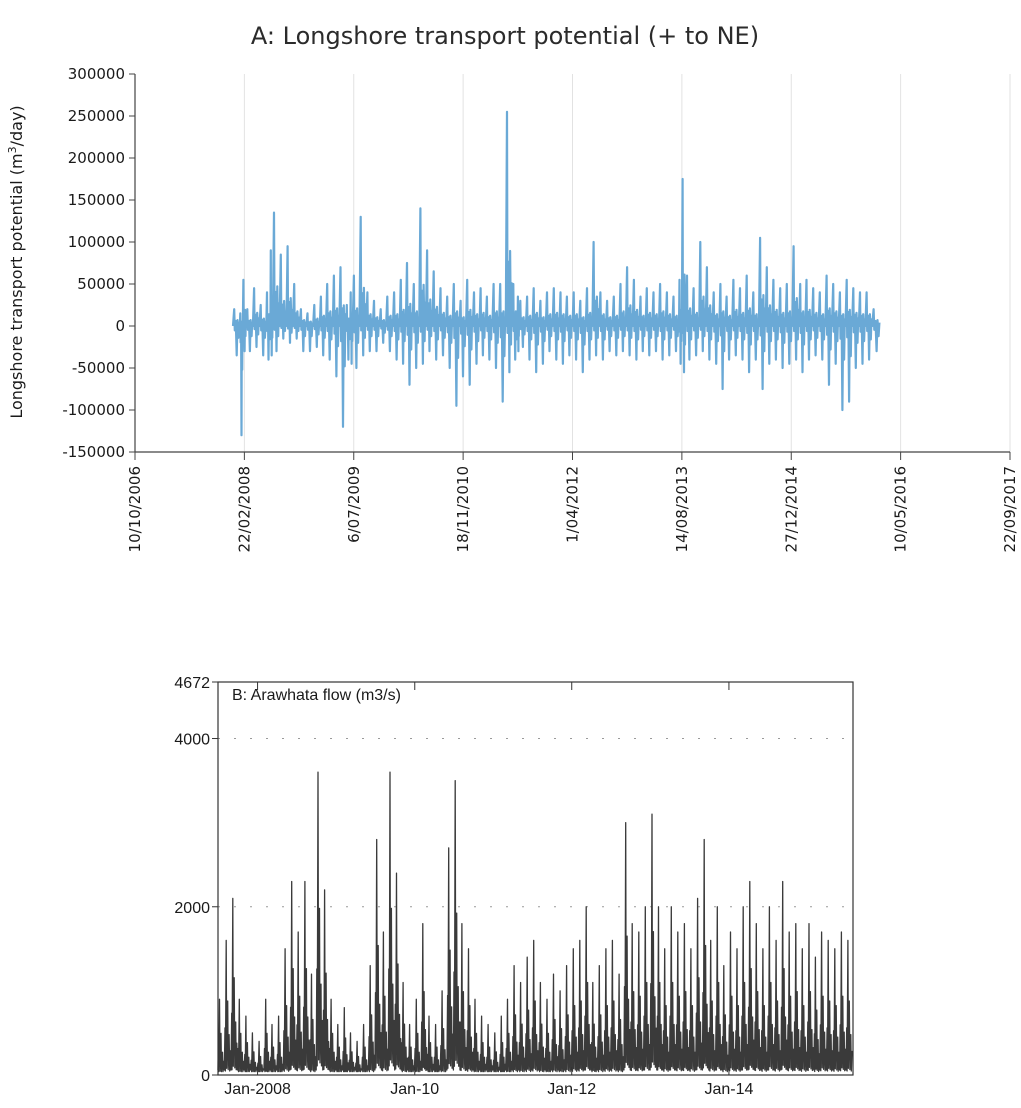 This screenshot has height=1108, width=1021. I want to click on chart-b-y-tick-label: 4000, so click(192, 740).